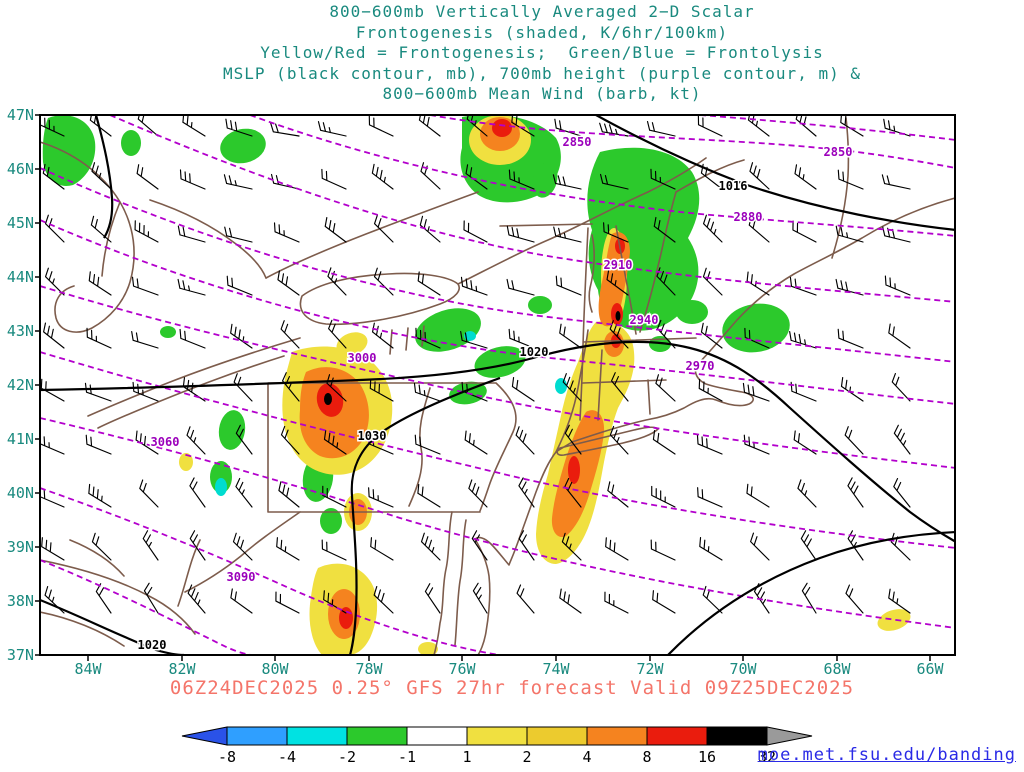 The image size is (1024, 772). I want to click on colorbar-tick-label: 2, so click(526, 757).